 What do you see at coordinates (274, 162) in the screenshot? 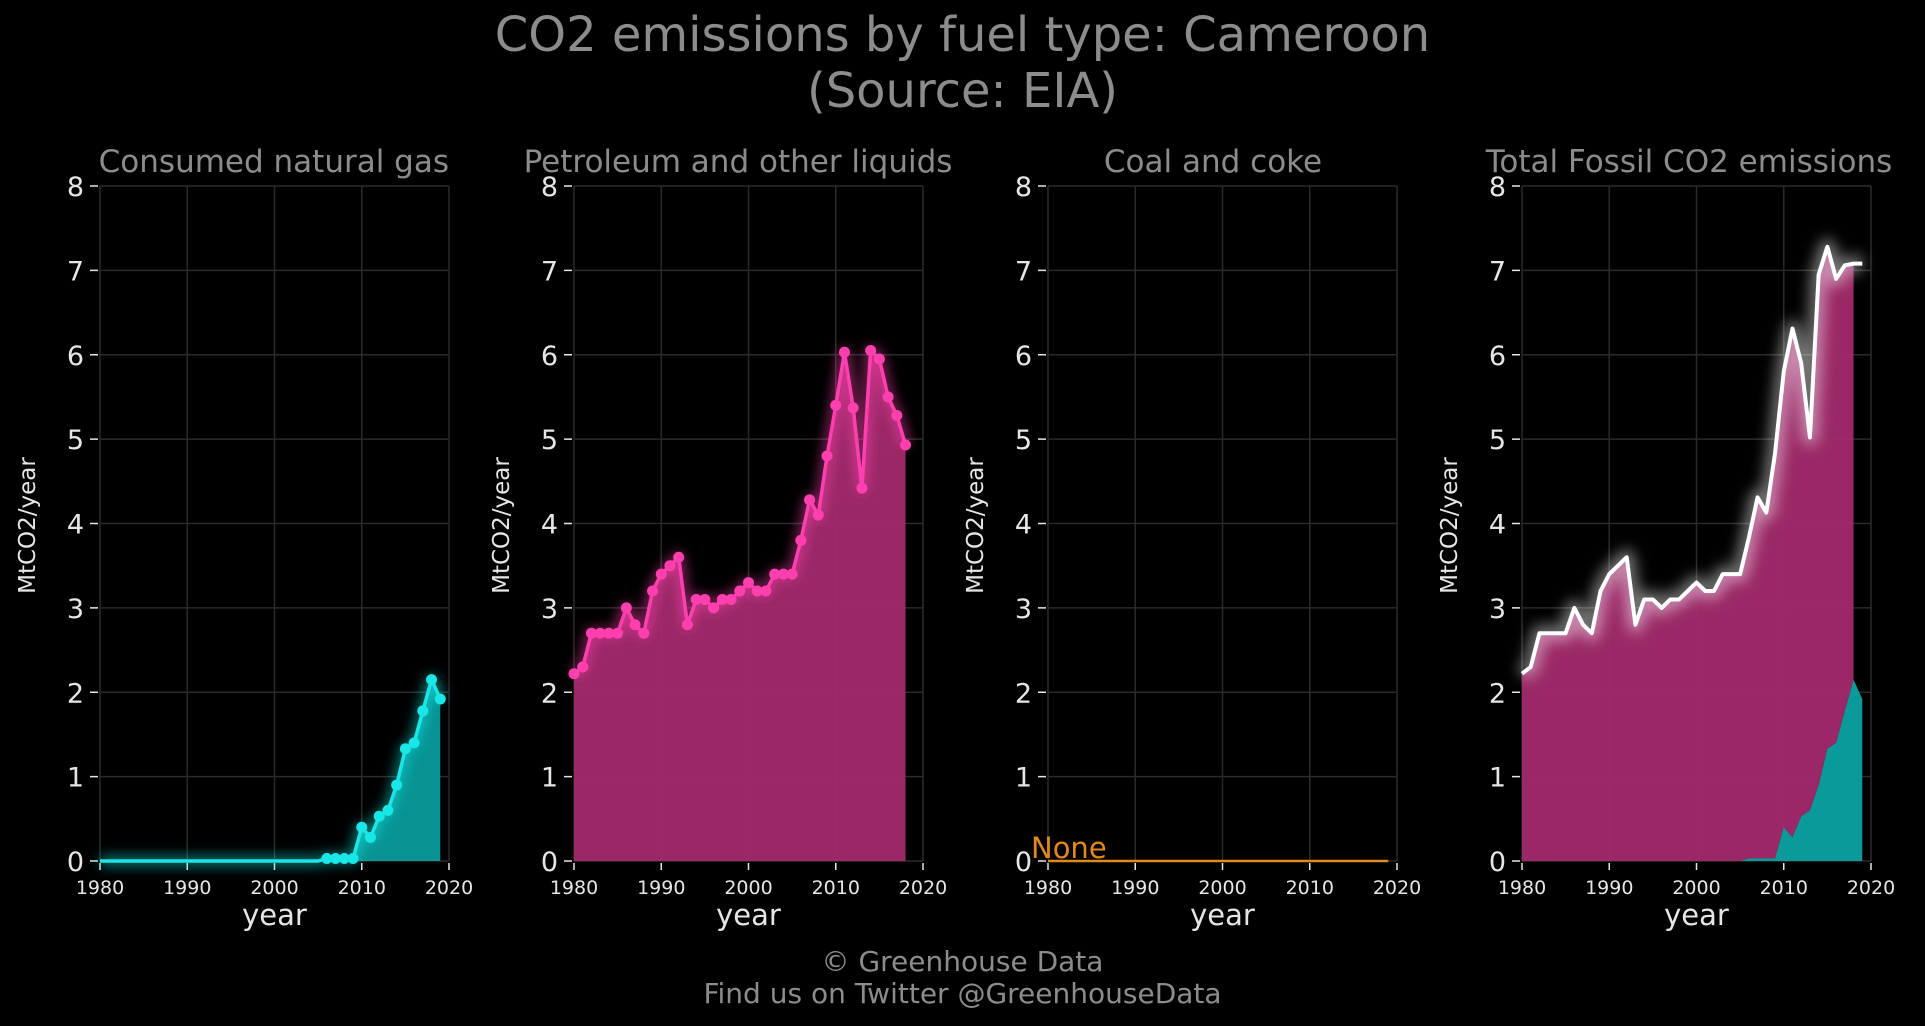
I see `panel-title: Consumed natural gas` at bounding box center [274, 162].